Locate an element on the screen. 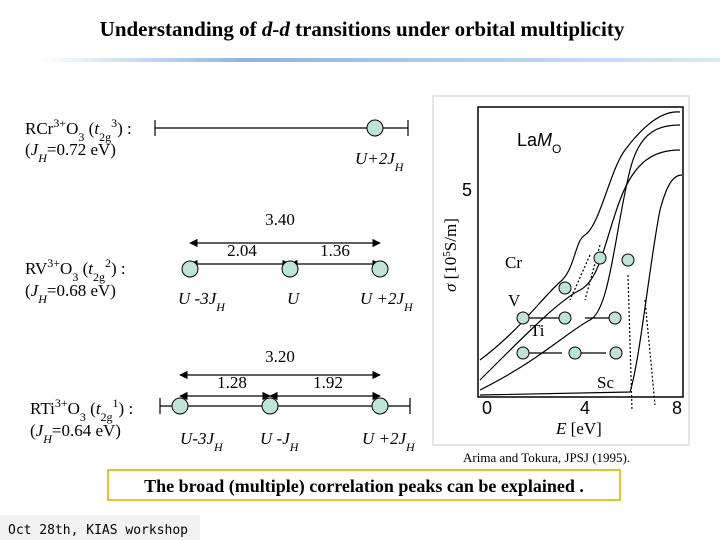  gap-label: 1.28 is located at coordinates (232, 382).